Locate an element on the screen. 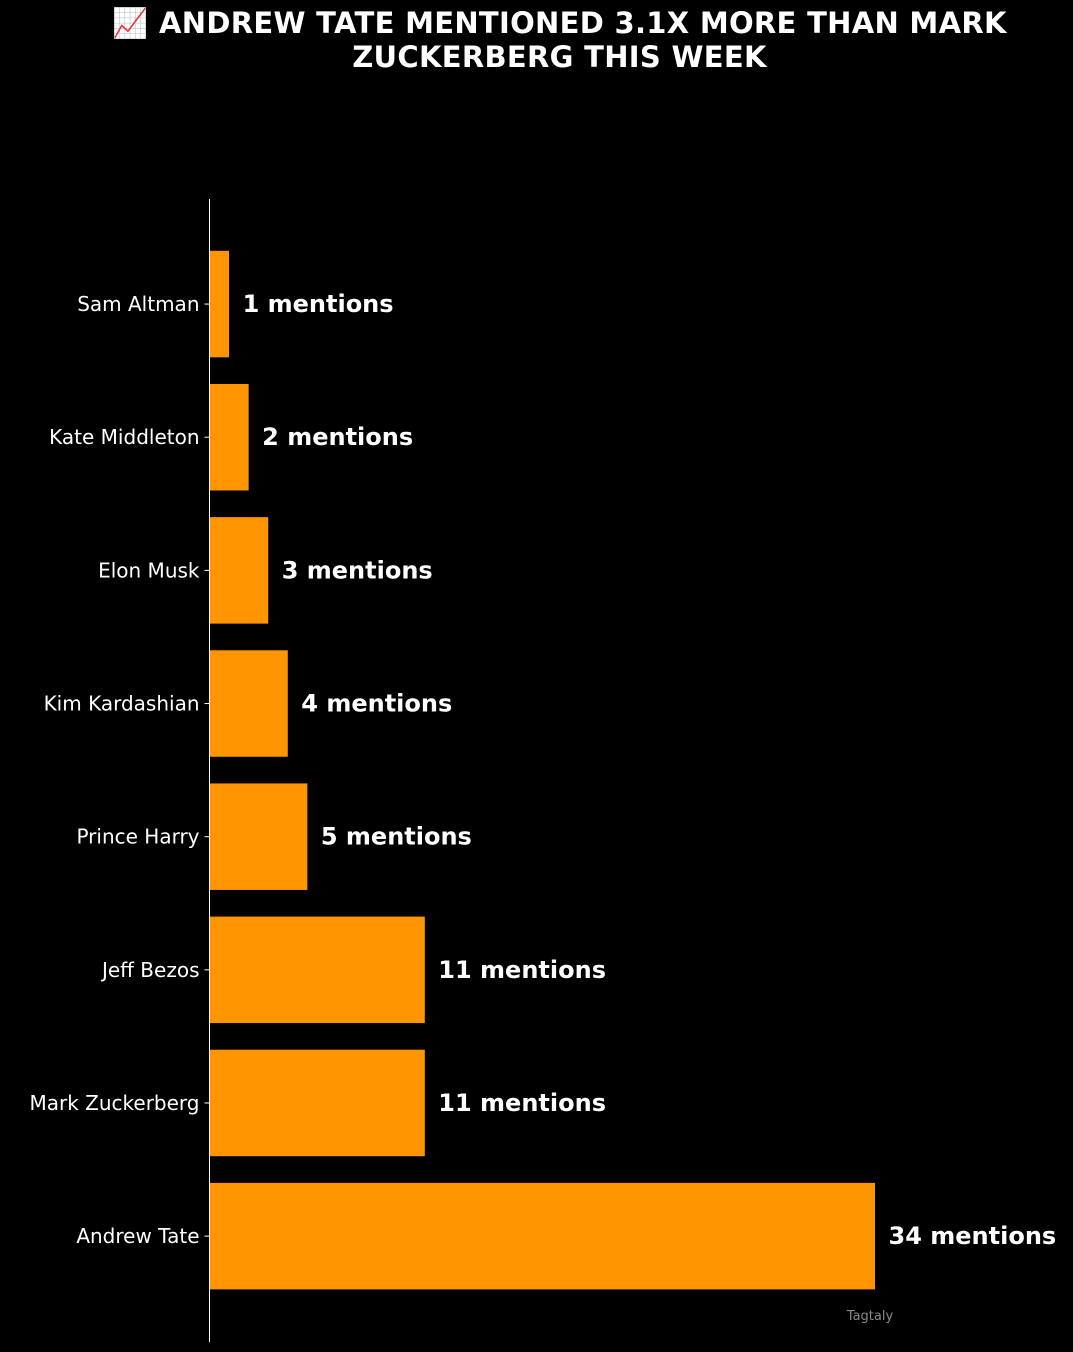 This screenshot has width=1073, height=1352. value-label: 3 mentions is located at coordinates (357, 570).